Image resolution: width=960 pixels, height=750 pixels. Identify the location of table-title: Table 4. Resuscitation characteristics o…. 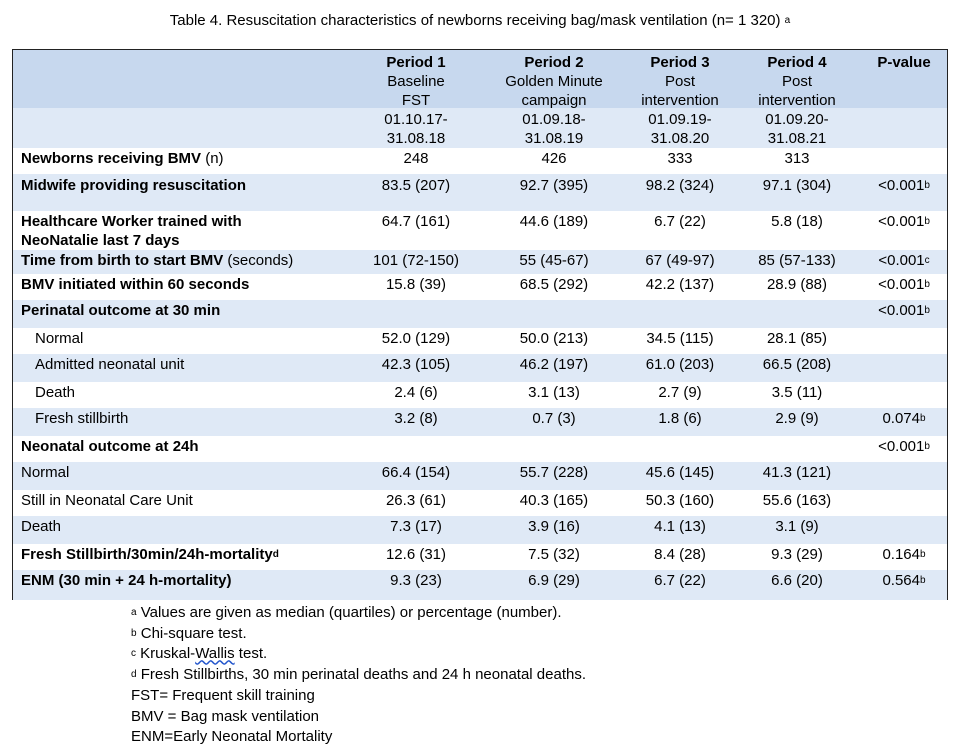
(480, 20).